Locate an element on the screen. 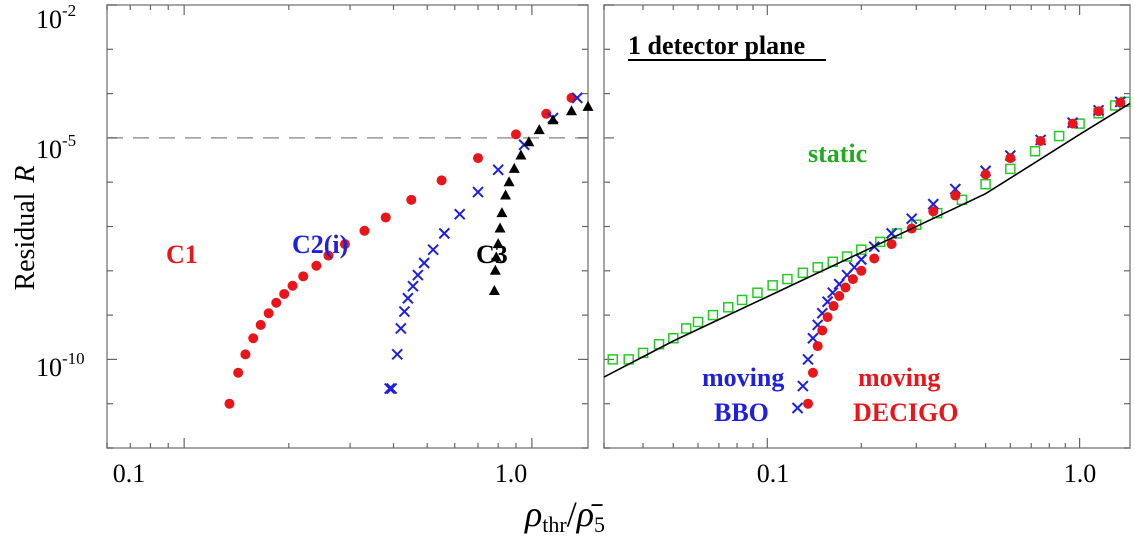 This screenshot has height=538, width=1135. xtick-label-left-0.1: 0.1 is located at coordinates (129, 473).